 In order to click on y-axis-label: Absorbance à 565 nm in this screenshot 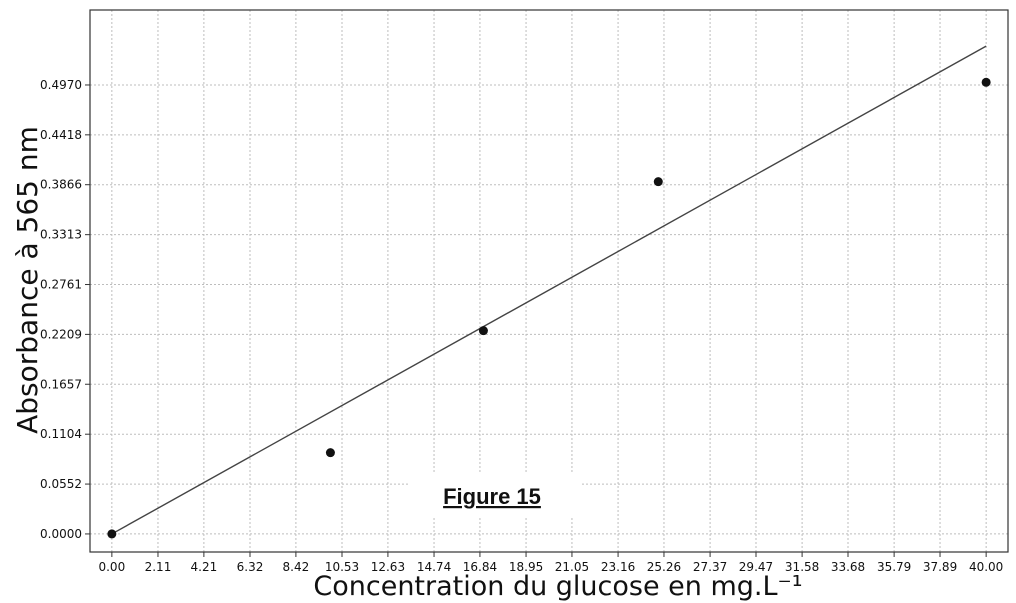, I will do `click(27, 280)`.